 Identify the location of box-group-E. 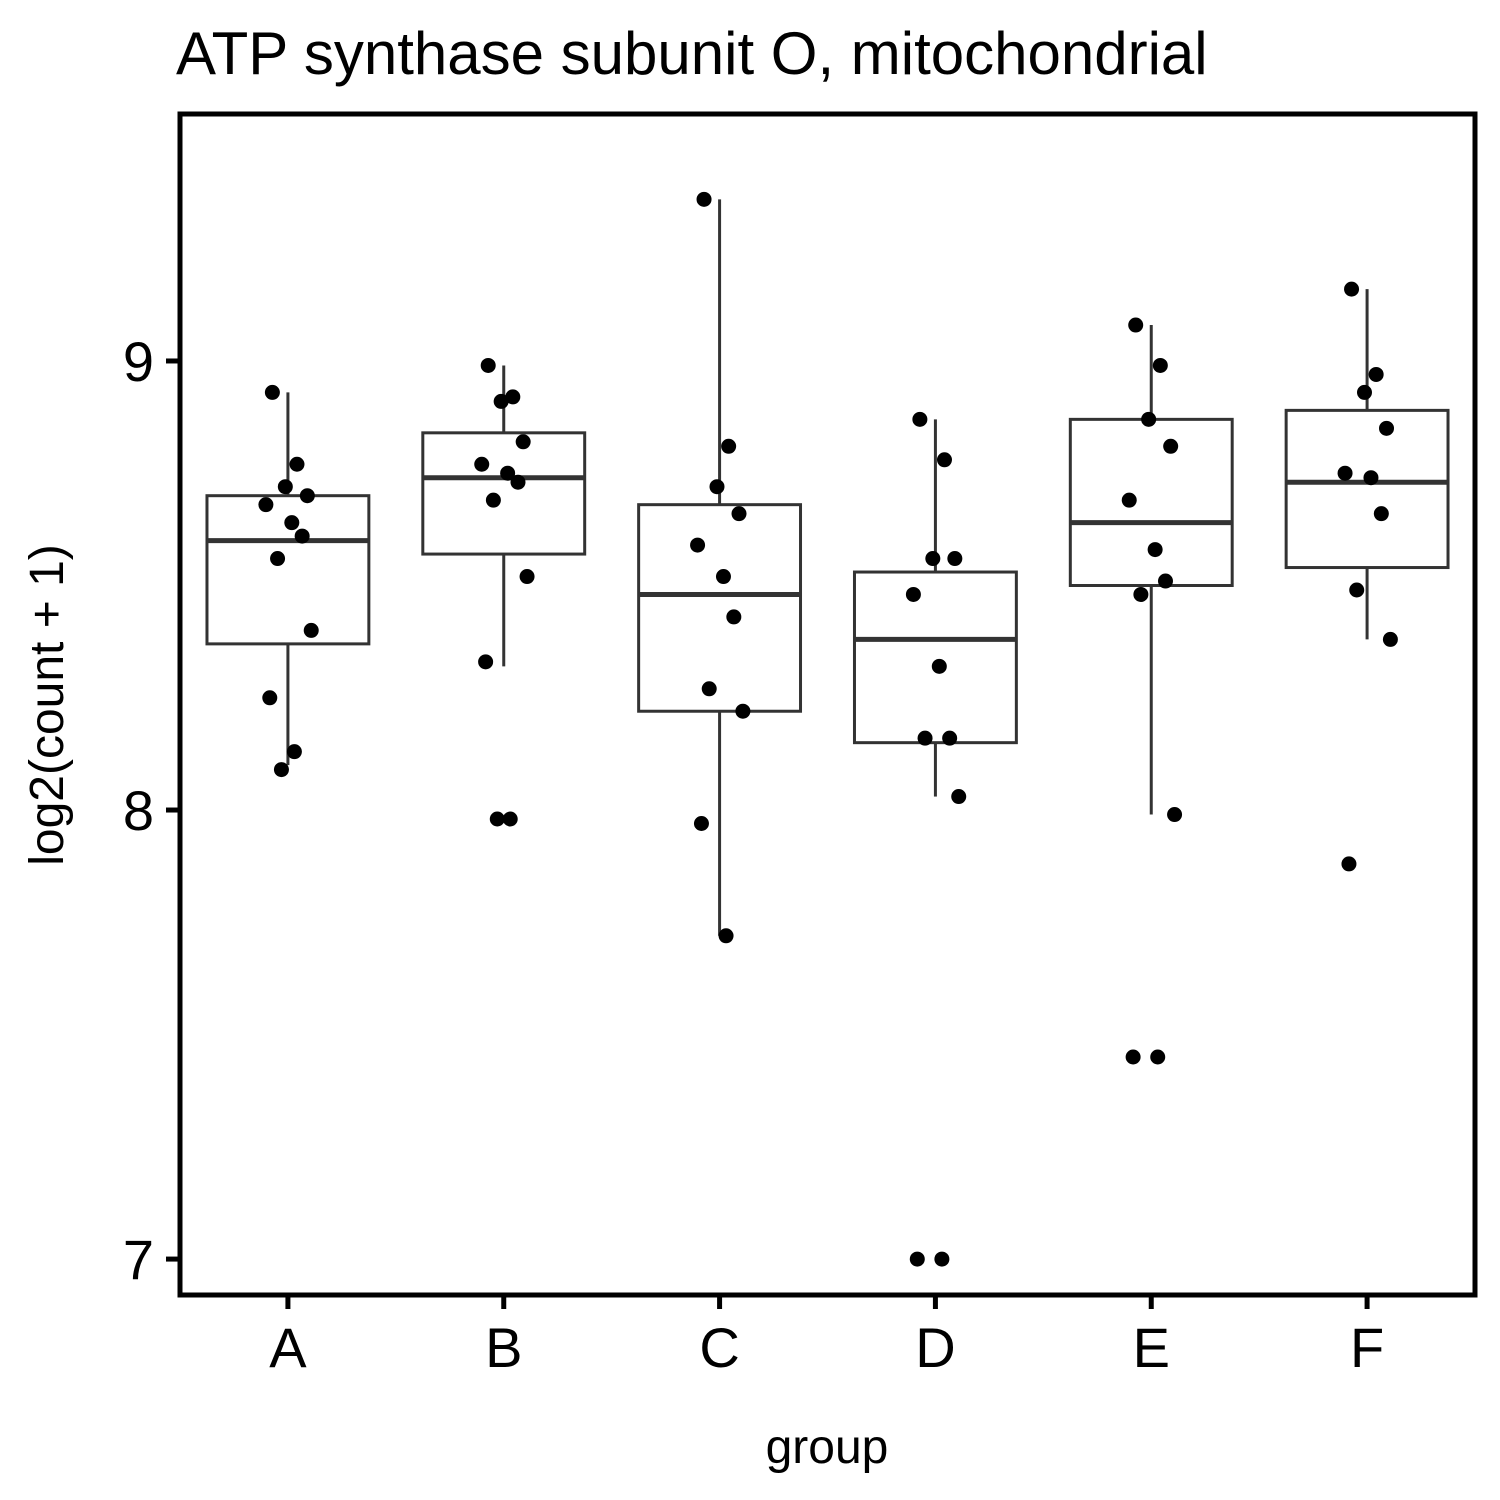
(1151, 570).